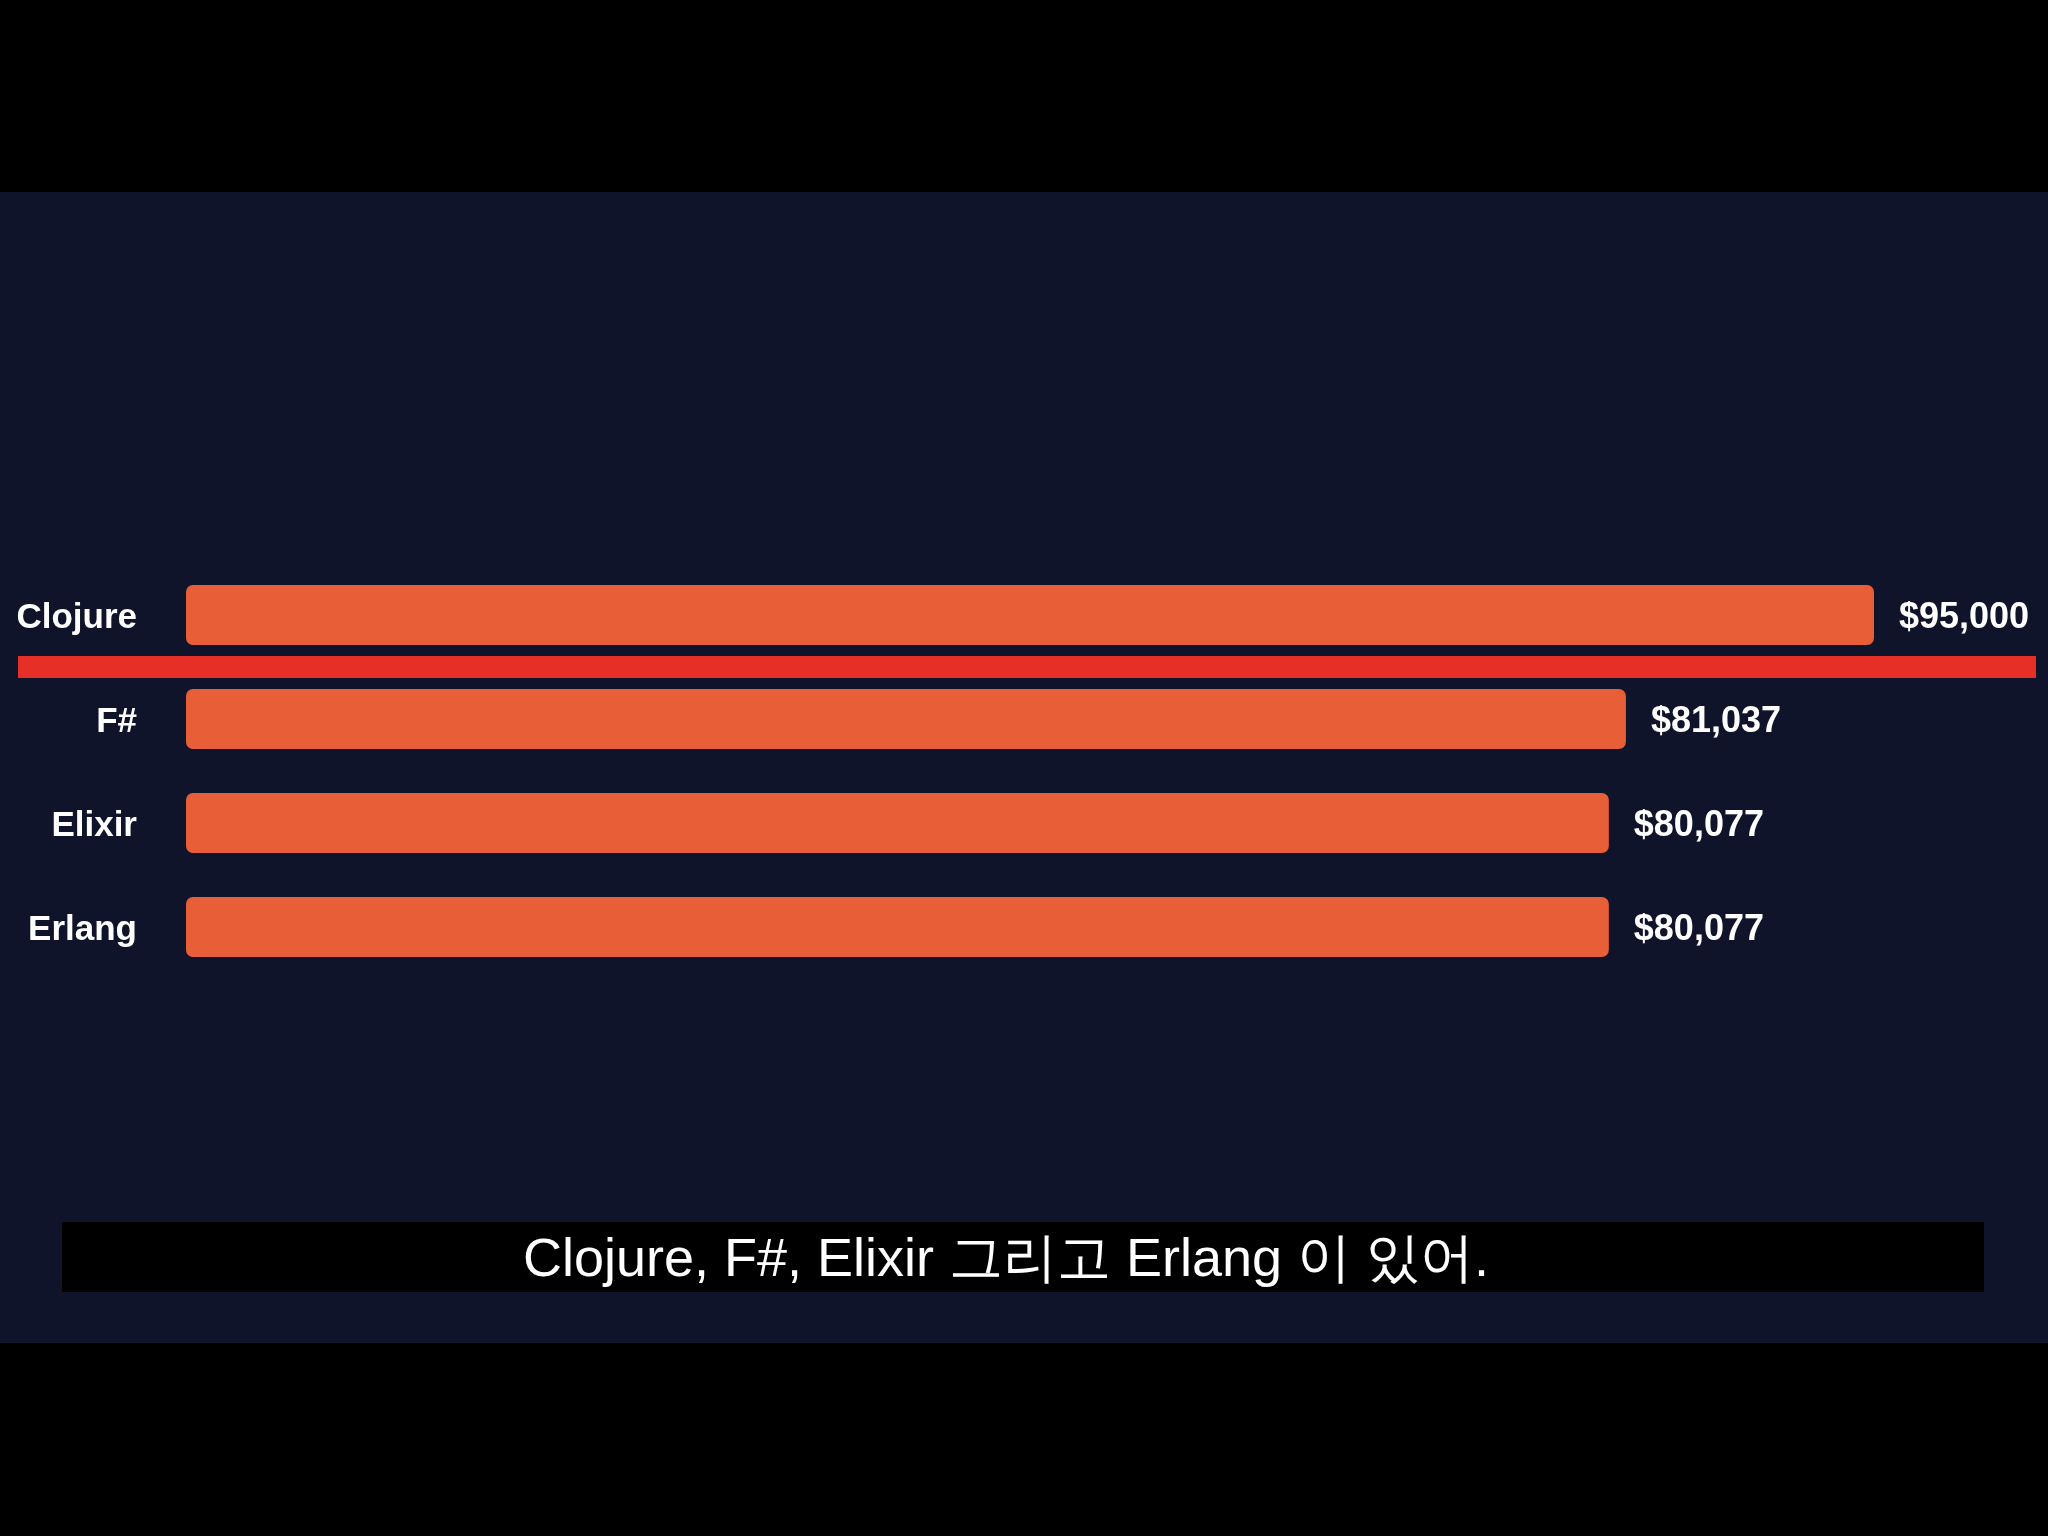 The height and width of the screenshot is (1536, 2048). Describe the element at coordinates (82, 927) in the screenshot. I see `y-tick-label: Erlang` at that location.